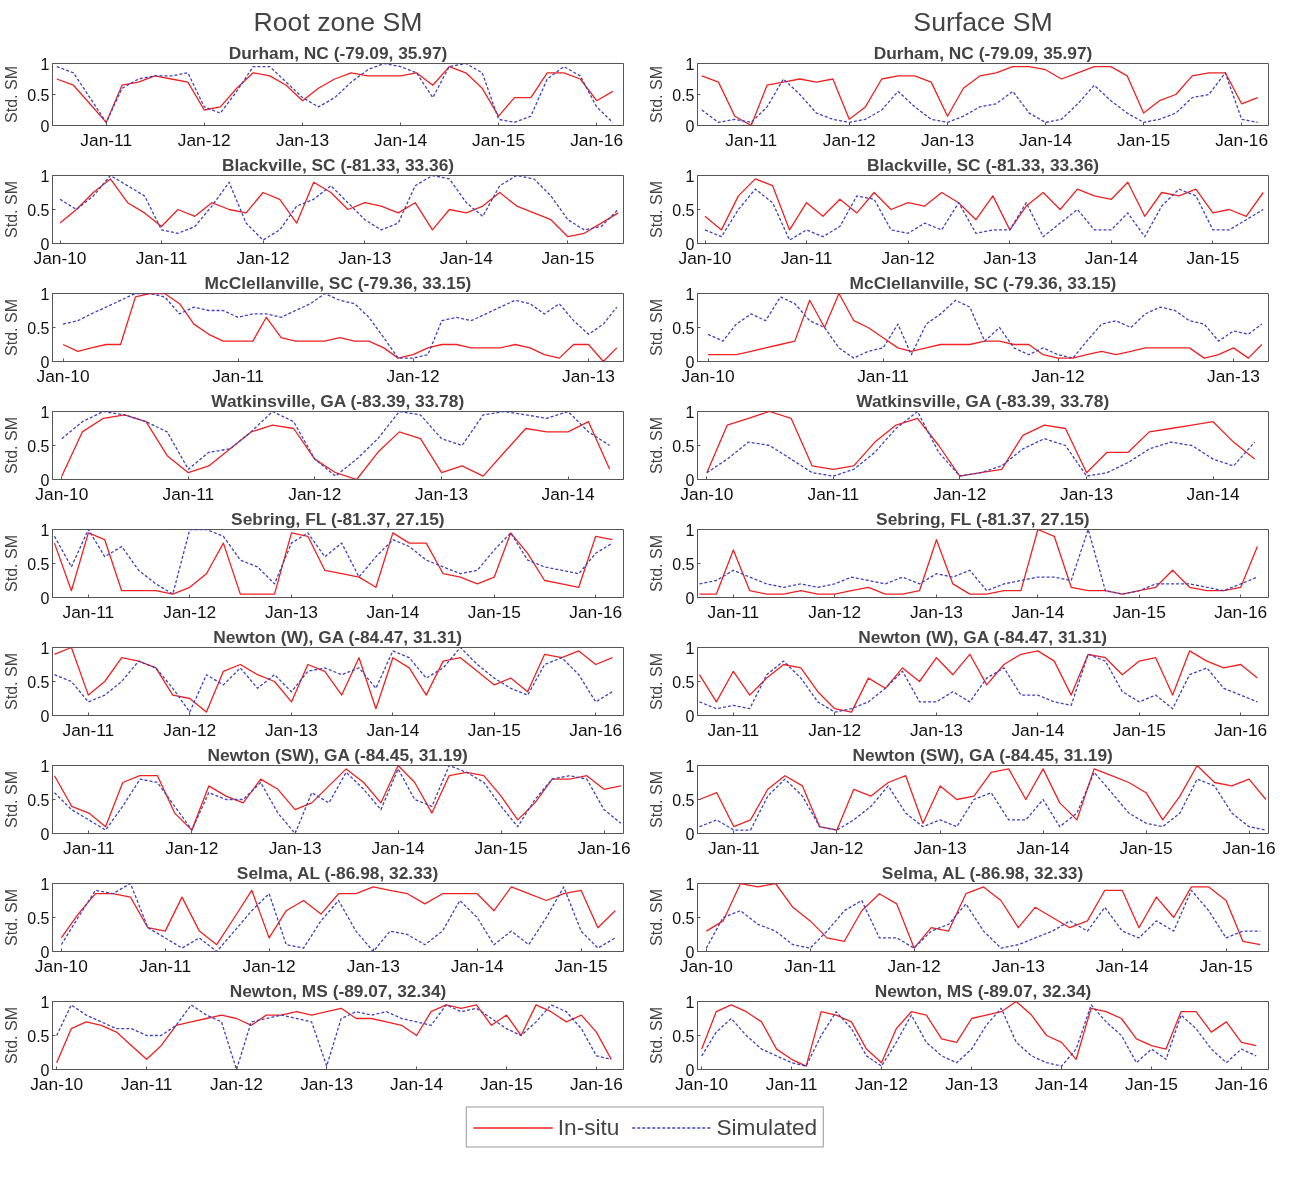 The width and height of the screenshot is (1298, 1200). Describe the element at coordinates (338, 637) in the screenshot. I see `chart-title: Newton (W), GA (-84.47, 31.31)` at that location.